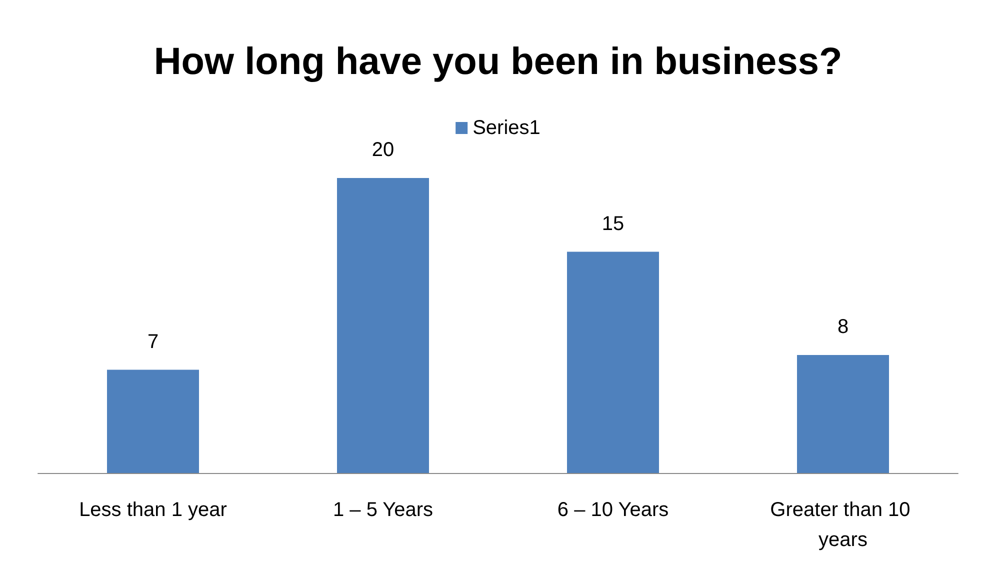 The image size is (997, 581). I want to click on x-tick-label: Greater than 10 years, so click(843, 525).